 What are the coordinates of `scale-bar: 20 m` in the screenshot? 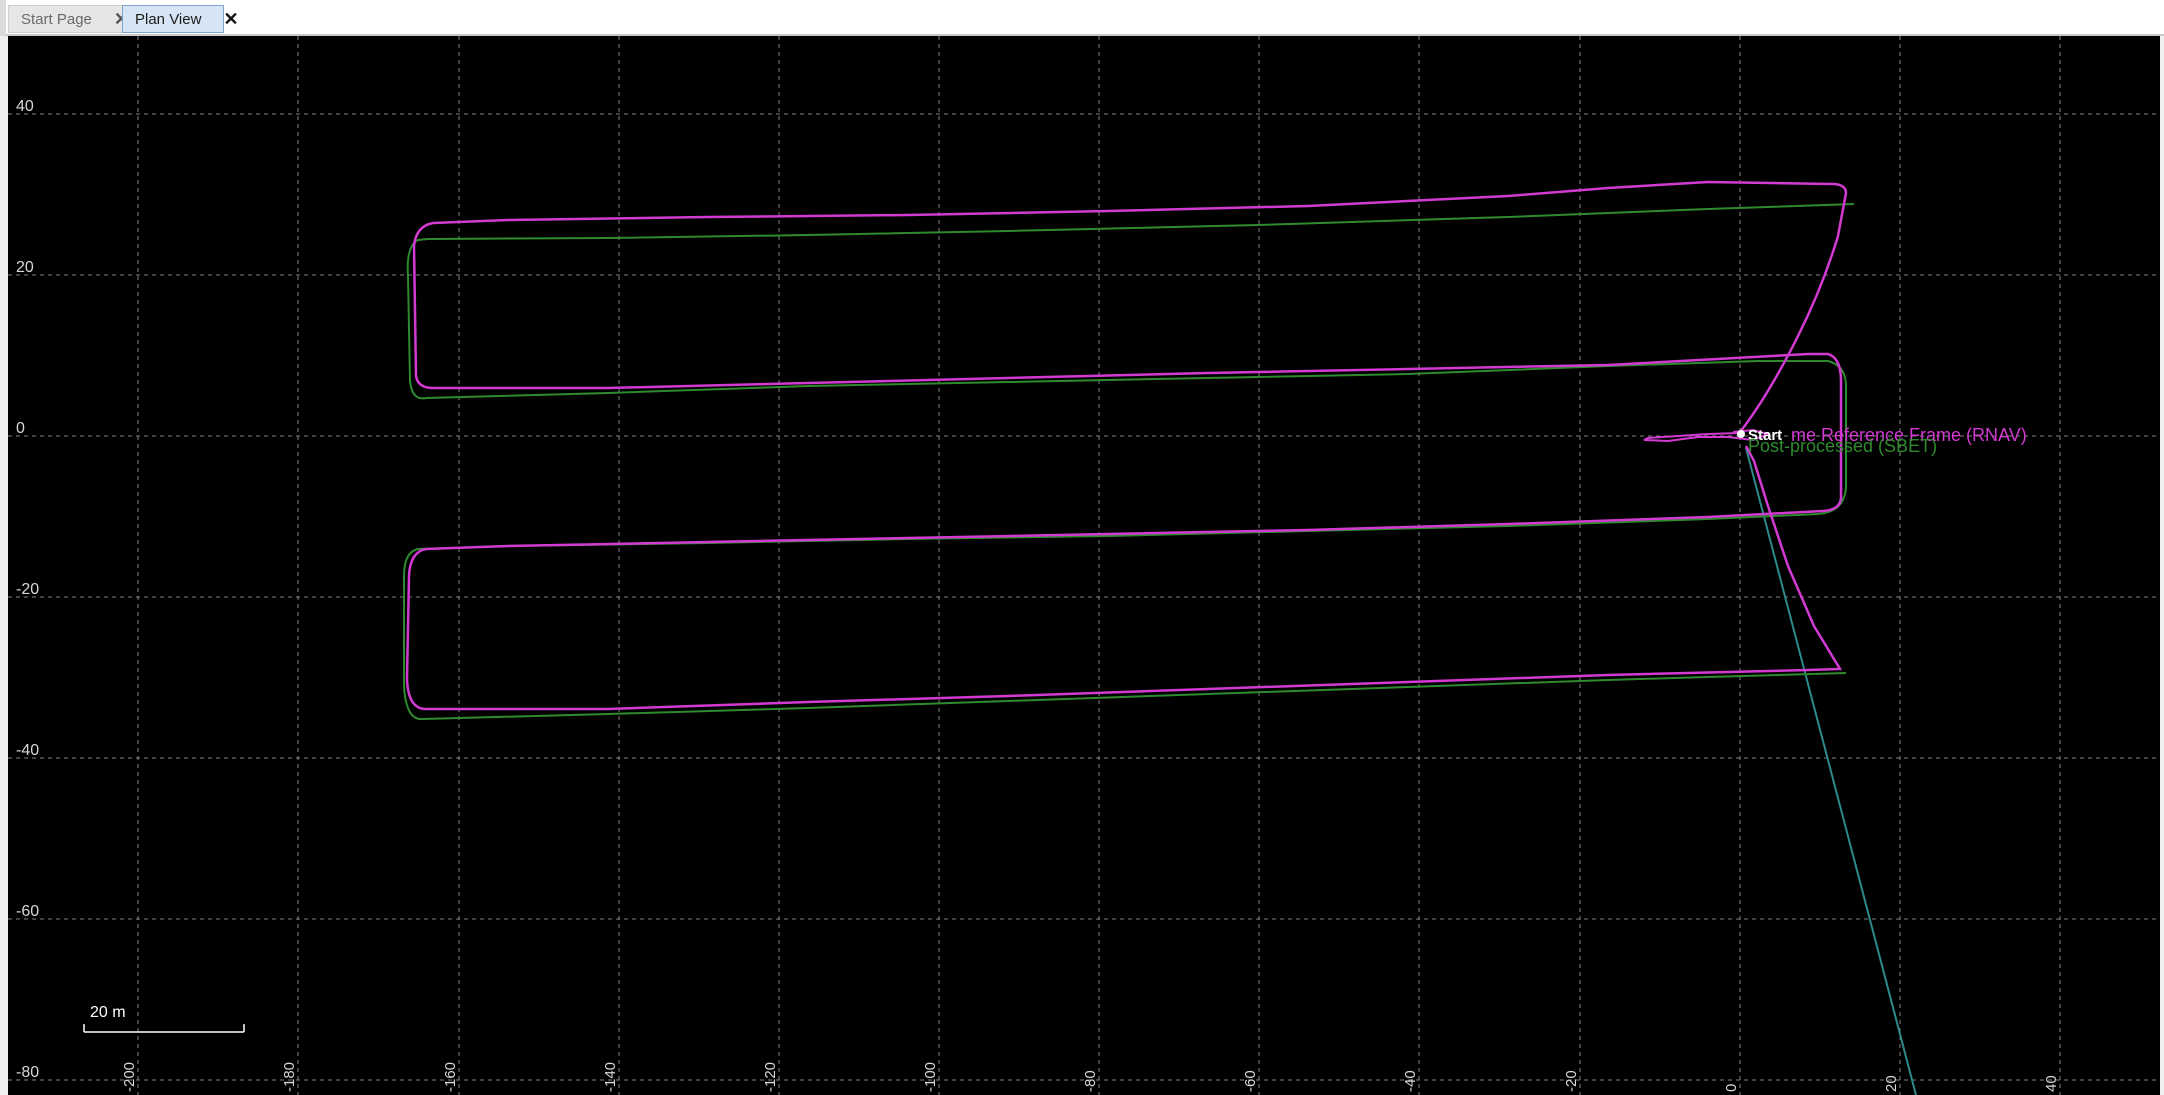 It's located at (164, 1018).